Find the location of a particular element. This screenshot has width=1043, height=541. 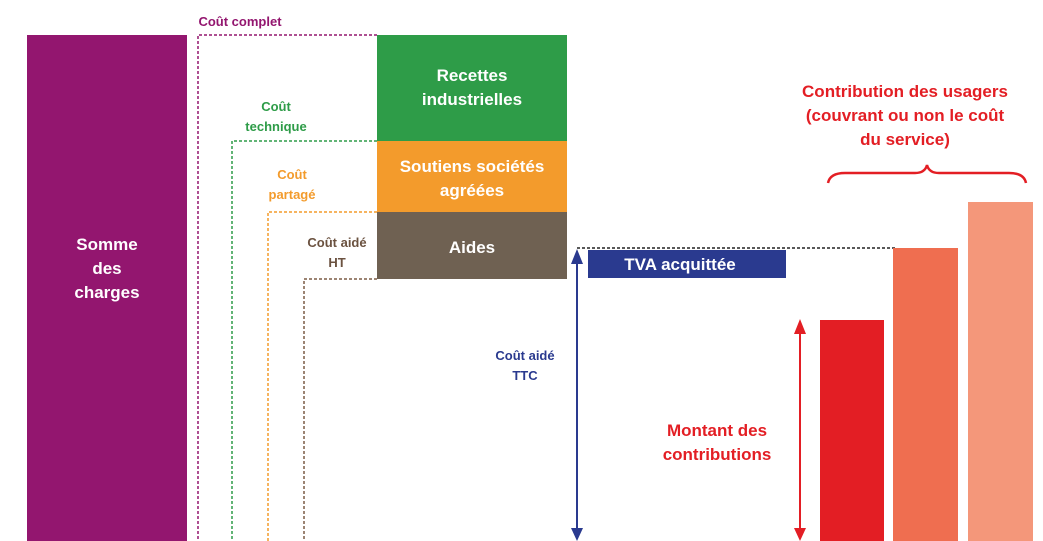

label: Aides is located at coordinates (472, 247).